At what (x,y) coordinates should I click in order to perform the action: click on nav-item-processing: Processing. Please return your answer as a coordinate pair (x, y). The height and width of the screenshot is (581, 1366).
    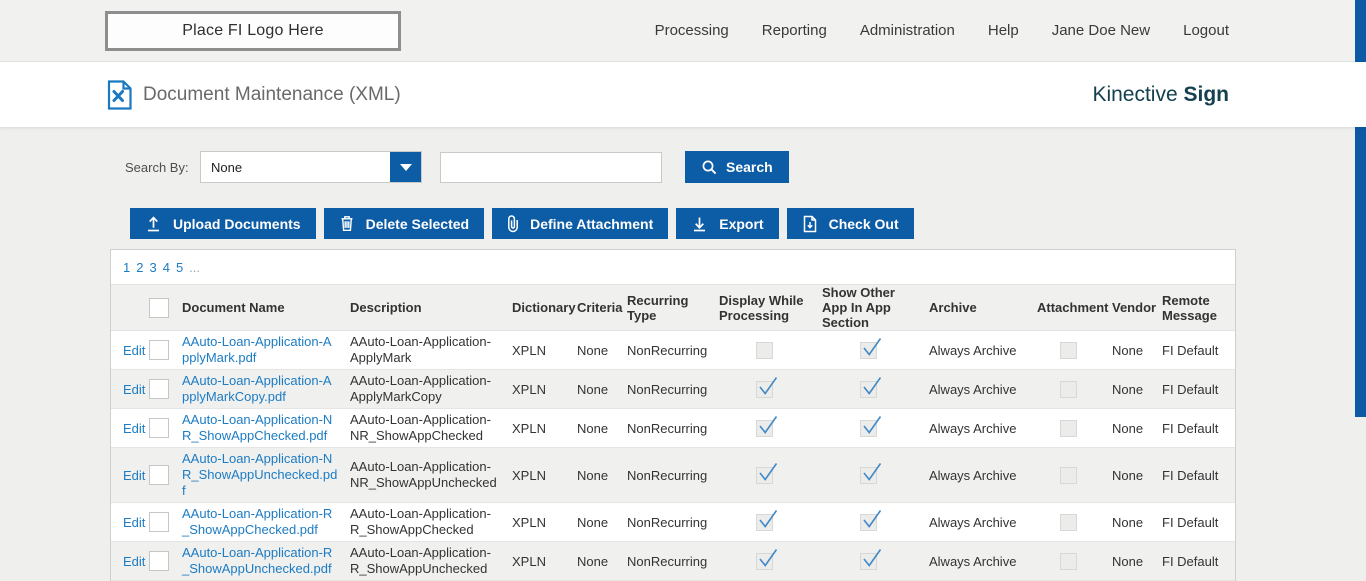
    Looking at the image, I should click on (691, 30).